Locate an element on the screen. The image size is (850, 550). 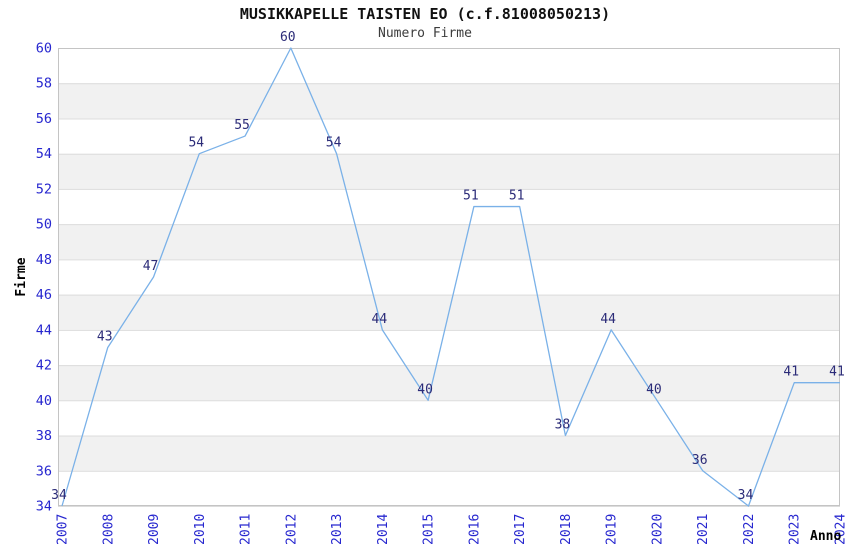
x-tick-label: 2022 is located at coordinates (749, 529).